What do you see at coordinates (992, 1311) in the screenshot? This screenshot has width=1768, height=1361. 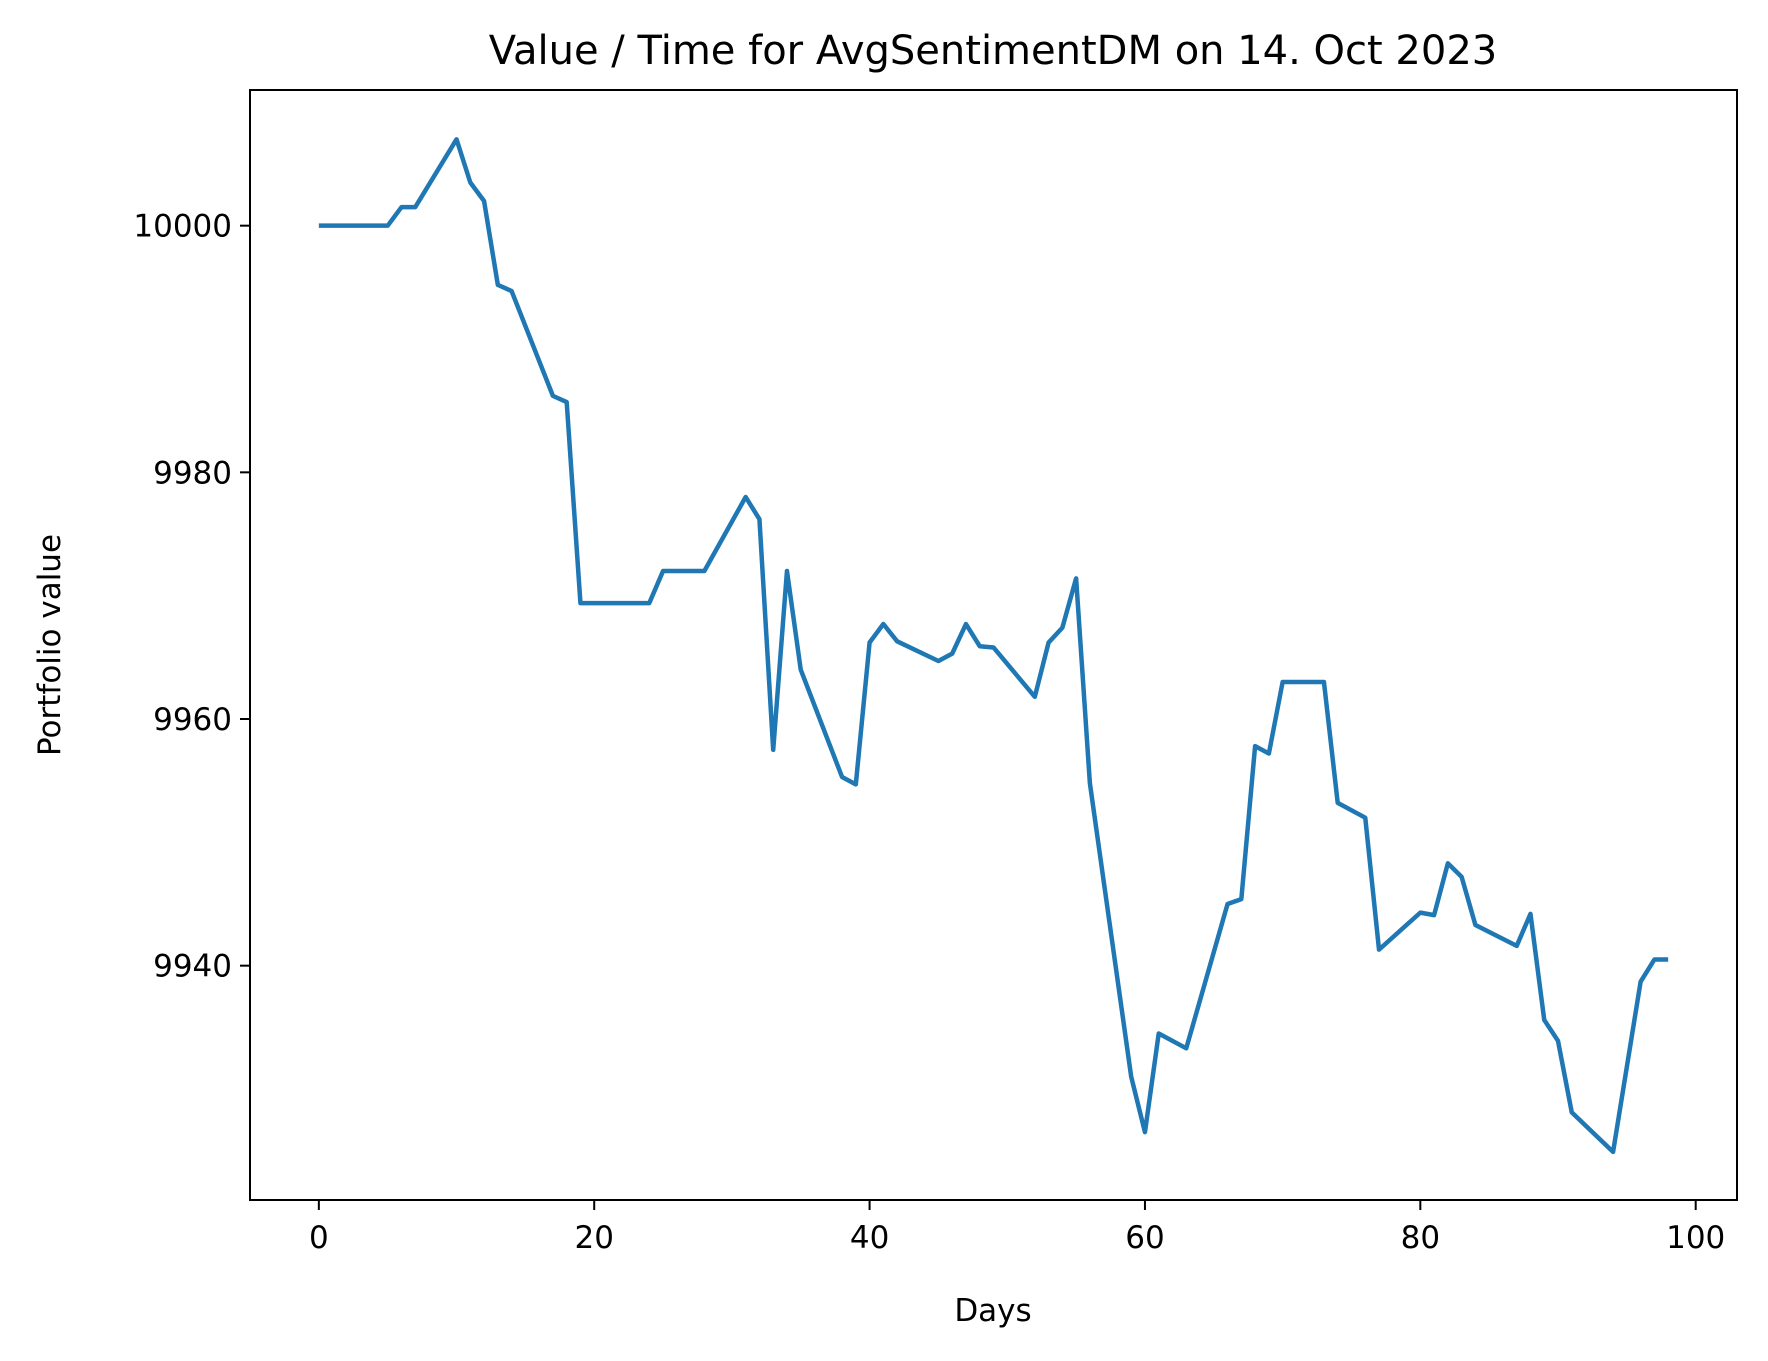 I see `x-axis-label: Days` at bounding box center [992, 1311].